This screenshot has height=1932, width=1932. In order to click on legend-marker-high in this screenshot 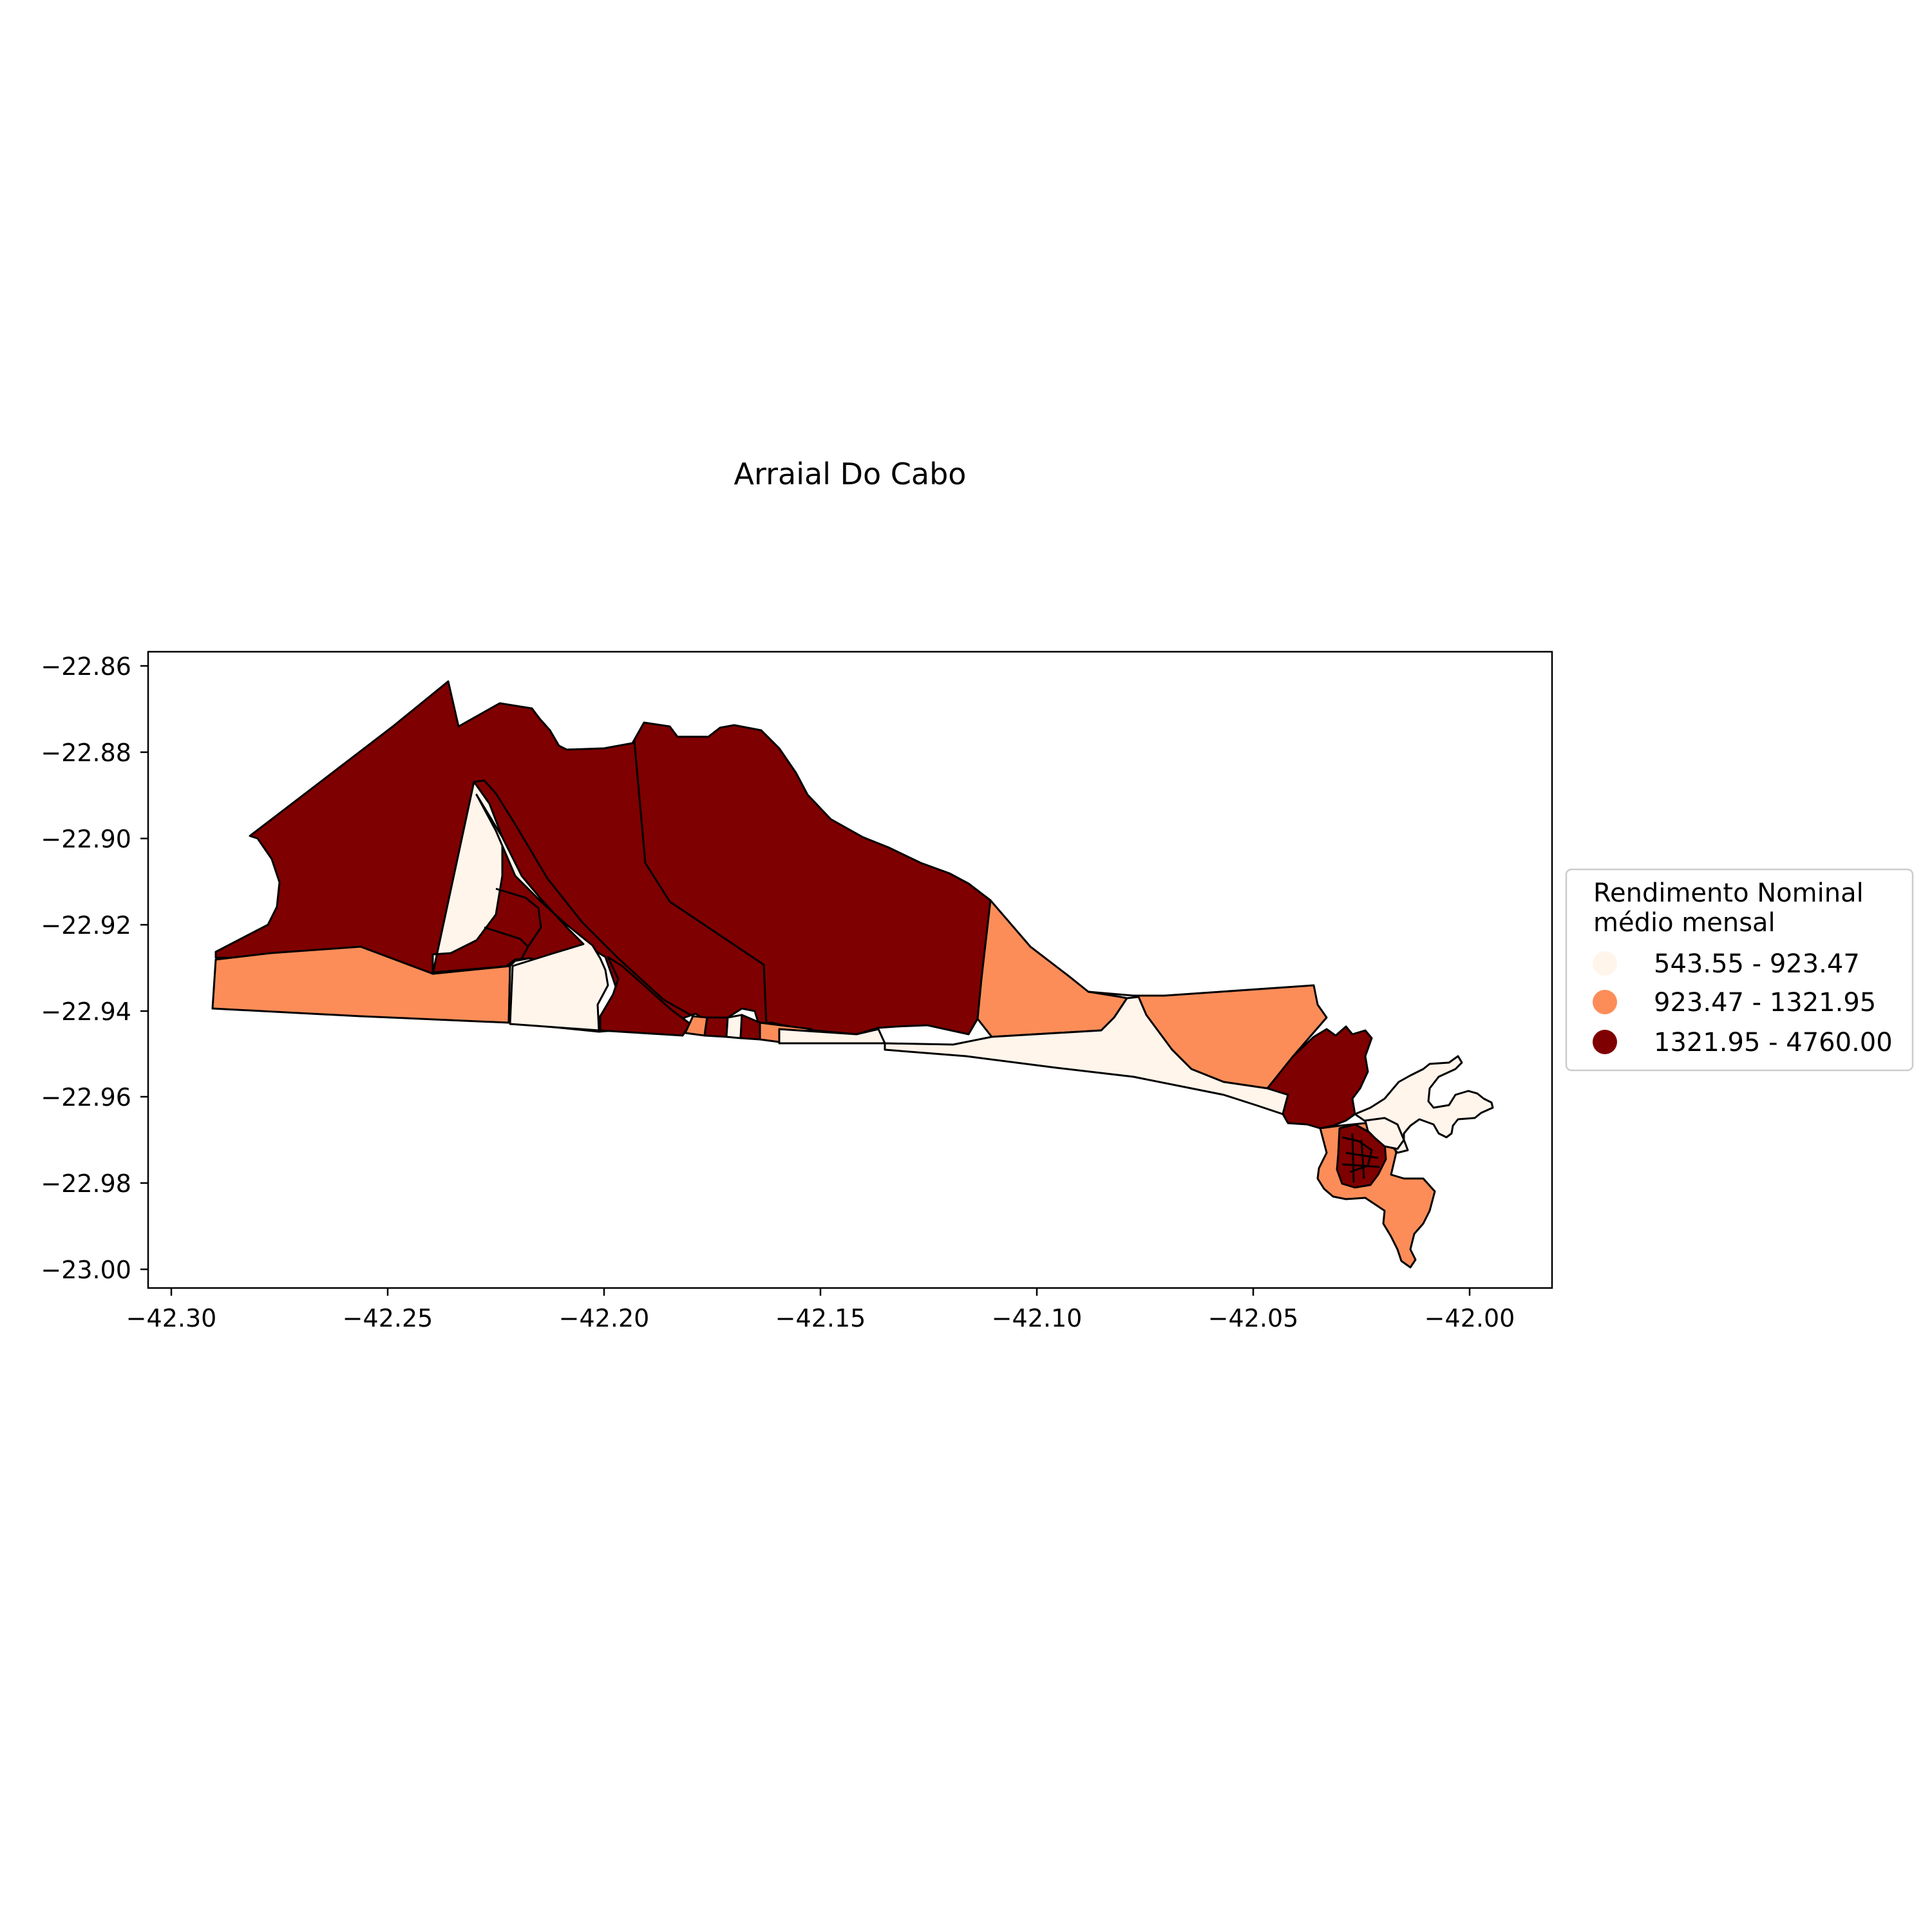, I will do `click(1605, 1042)`.